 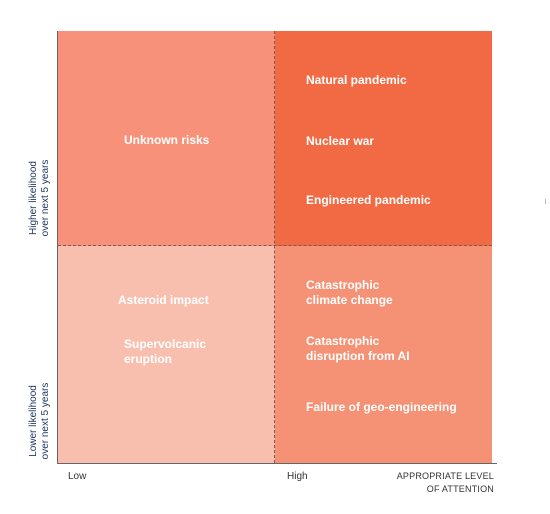 What do you see at coordinates (163, 300) in the screenshot?
I see `risk-label-asteroid-impact: Asteroid impact` at bounding box center [163, 300].